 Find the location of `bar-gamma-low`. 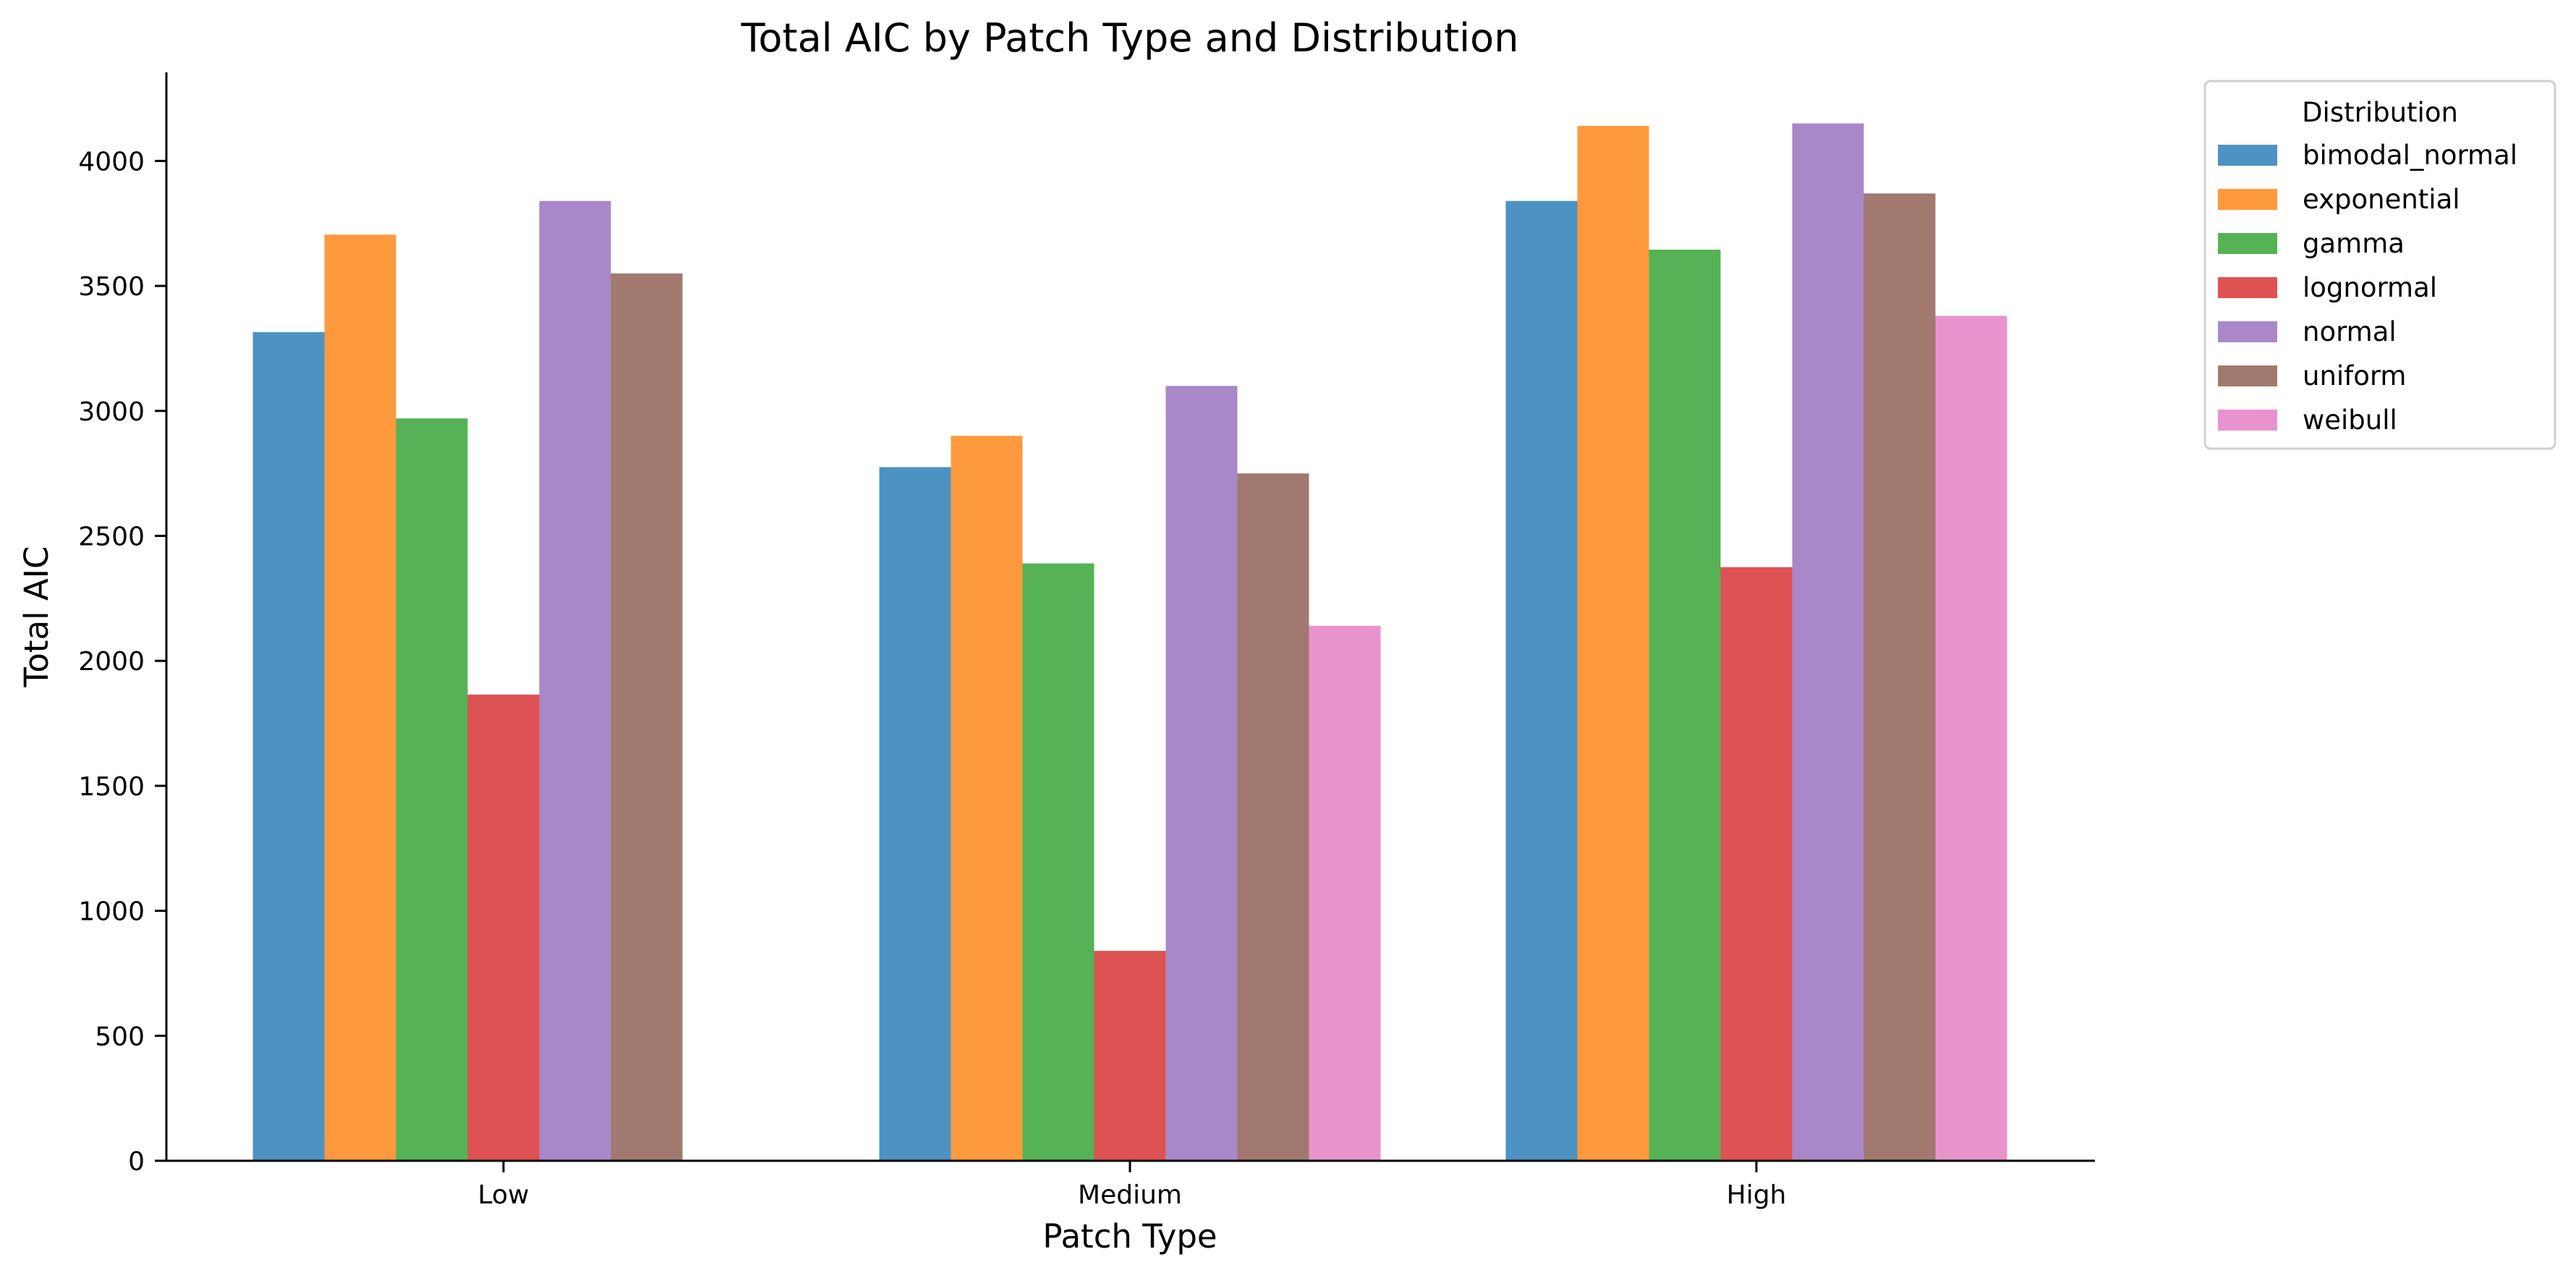

bar-gamma-low is located at coordinates (432, 789).